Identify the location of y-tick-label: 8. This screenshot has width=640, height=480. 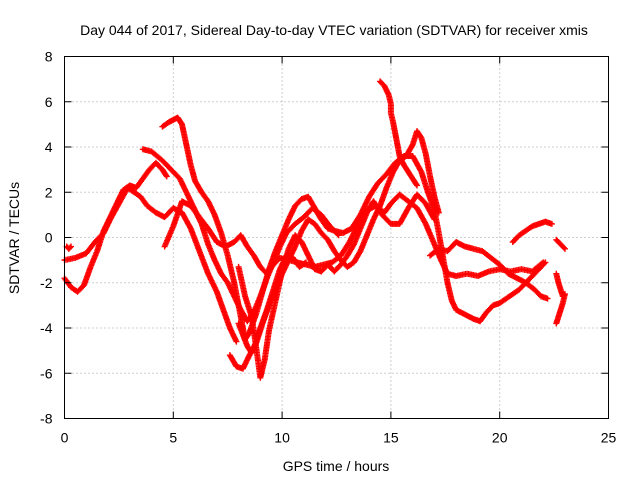
(49, 57).